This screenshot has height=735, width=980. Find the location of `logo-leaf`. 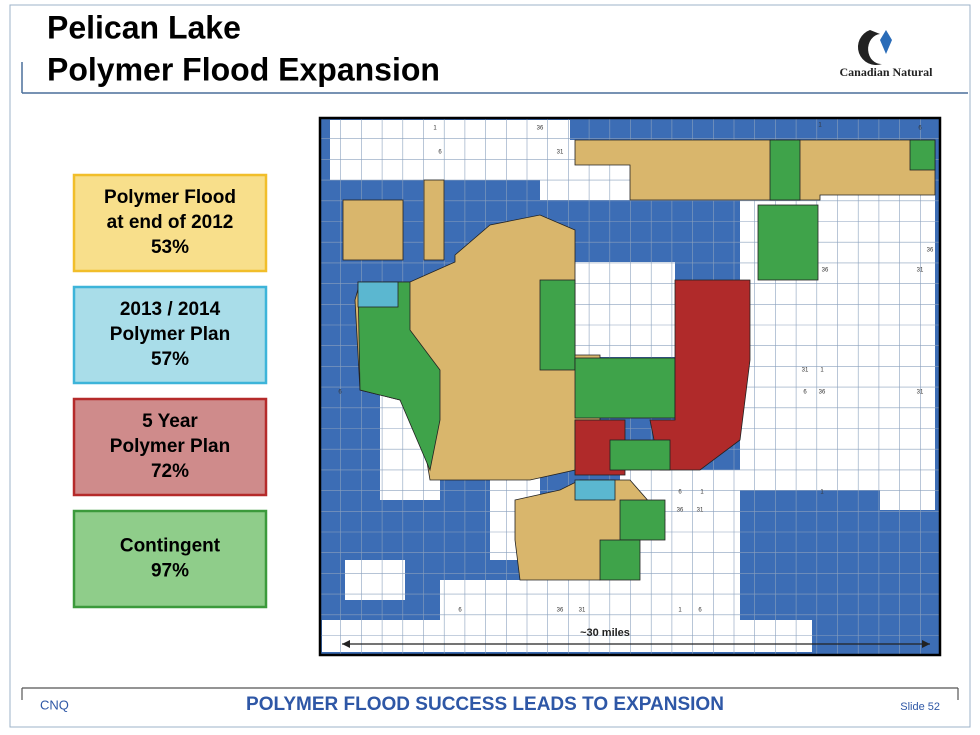

logo-leaf is located at coordinates (886, 42).